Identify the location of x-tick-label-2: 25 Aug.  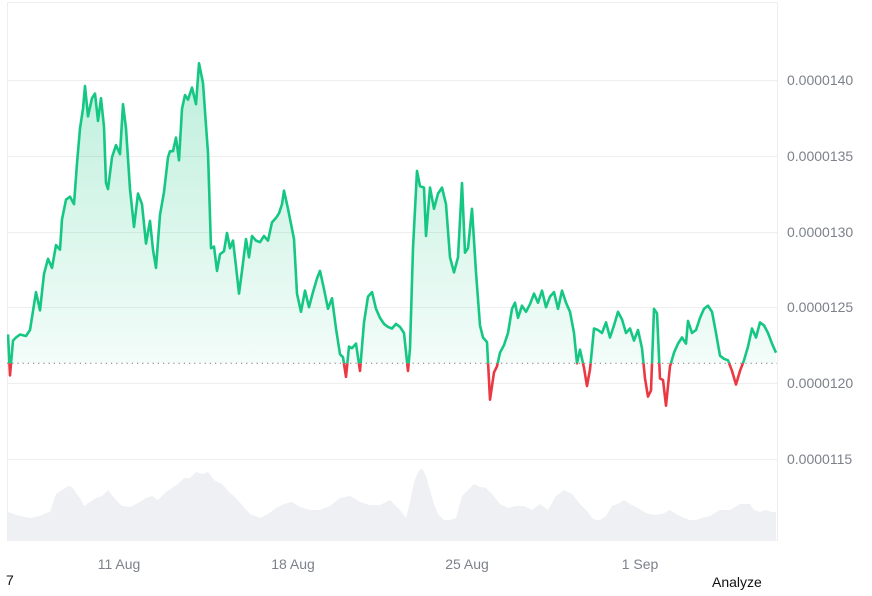
(467, 564).